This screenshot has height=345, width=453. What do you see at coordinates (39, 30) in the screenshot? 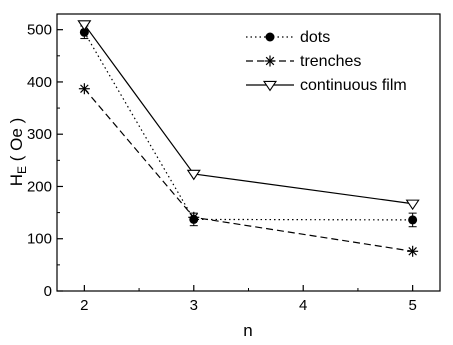
I see `y-tick-label: 500` at bounding box center [39, 30].